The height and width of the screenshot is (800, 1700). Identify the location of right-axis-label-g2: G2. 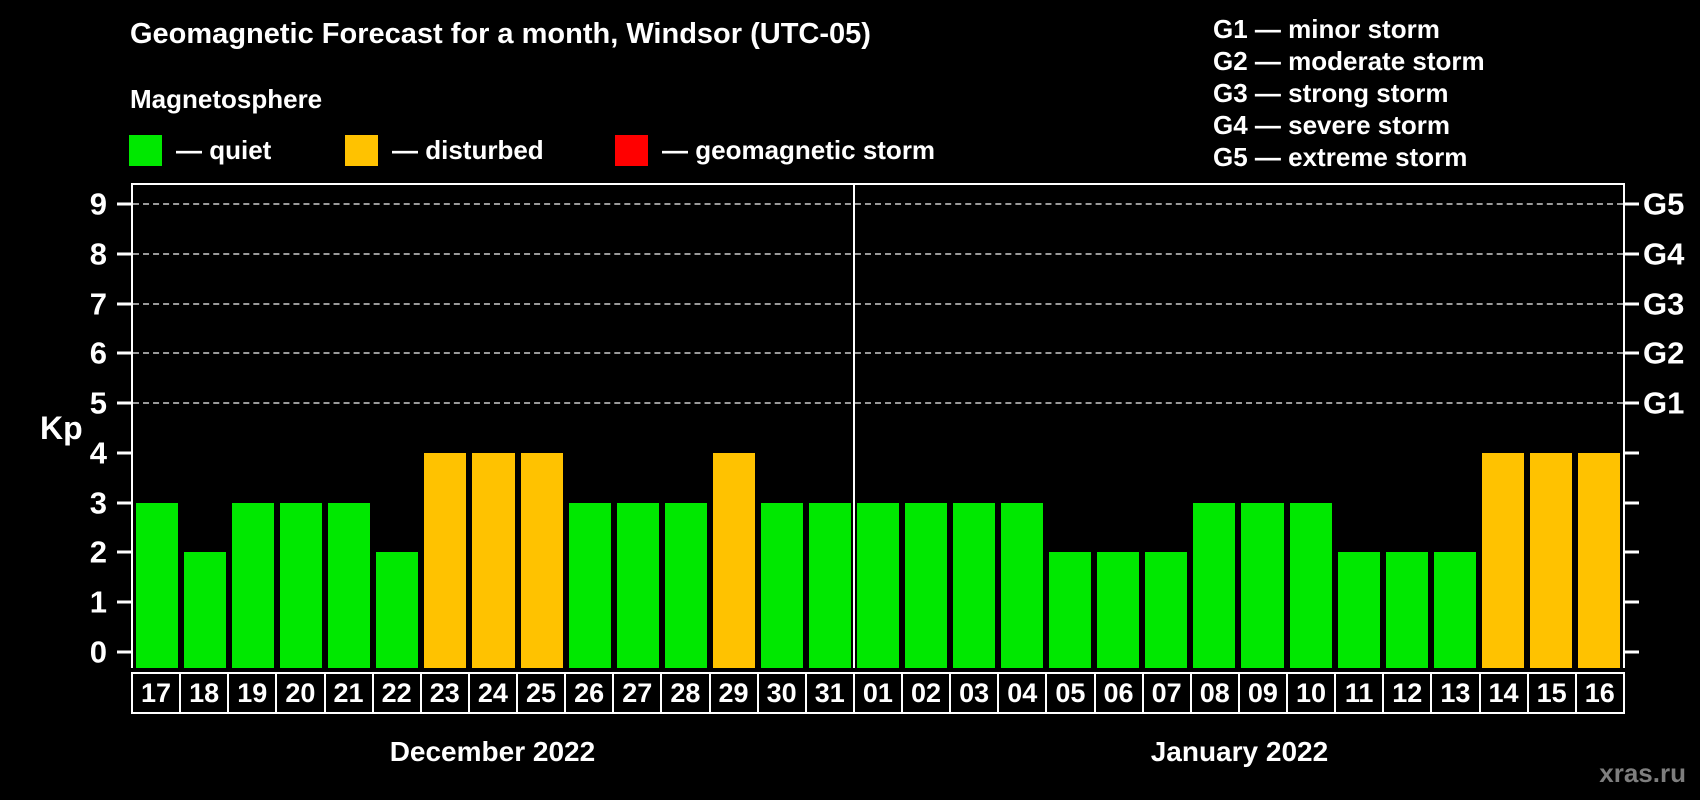
(1664, 353).